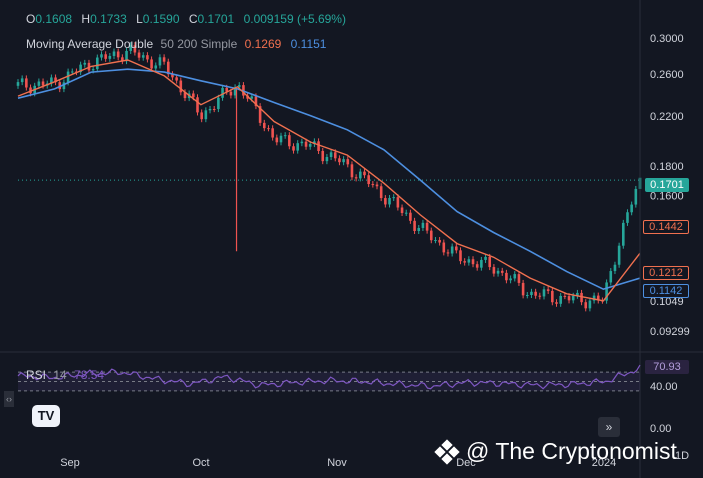  I want to click on collapse-pane-button: ‹›, so click(9, 399).